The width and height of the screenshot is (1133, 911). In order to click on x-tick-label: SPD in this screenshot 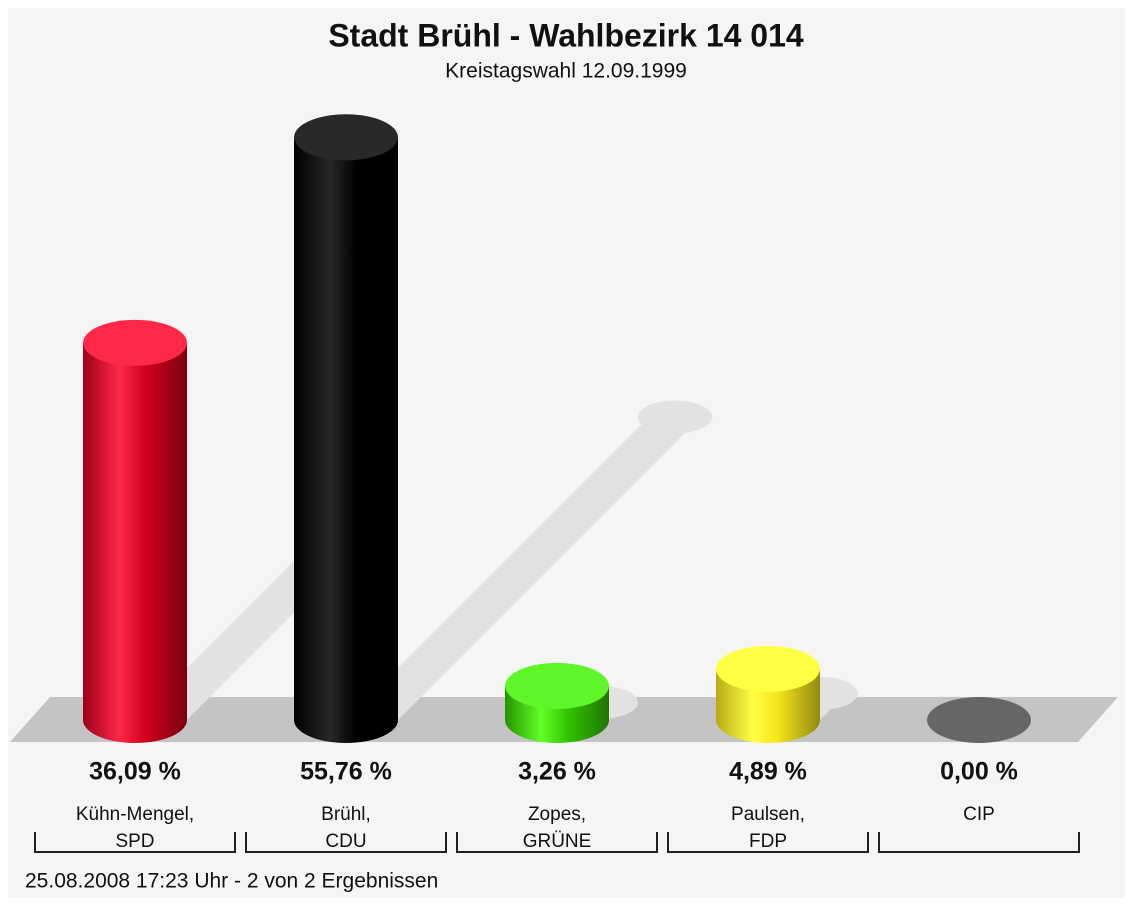, I will do `click(134, 841)`.